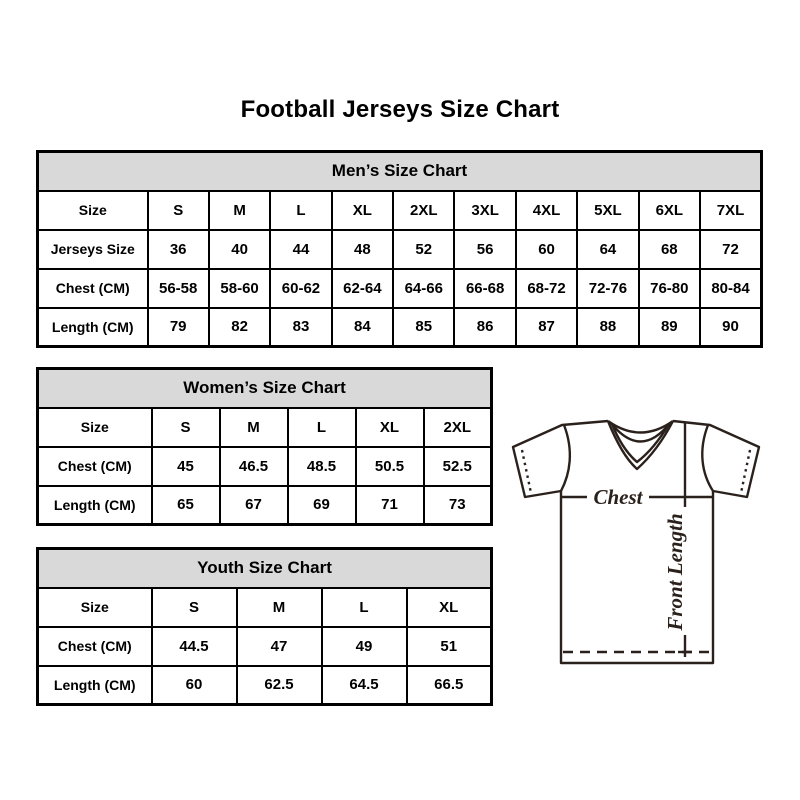  Describe the element at coordinates (731, 249) in the screenshot. I see `cell: 72` at that location.